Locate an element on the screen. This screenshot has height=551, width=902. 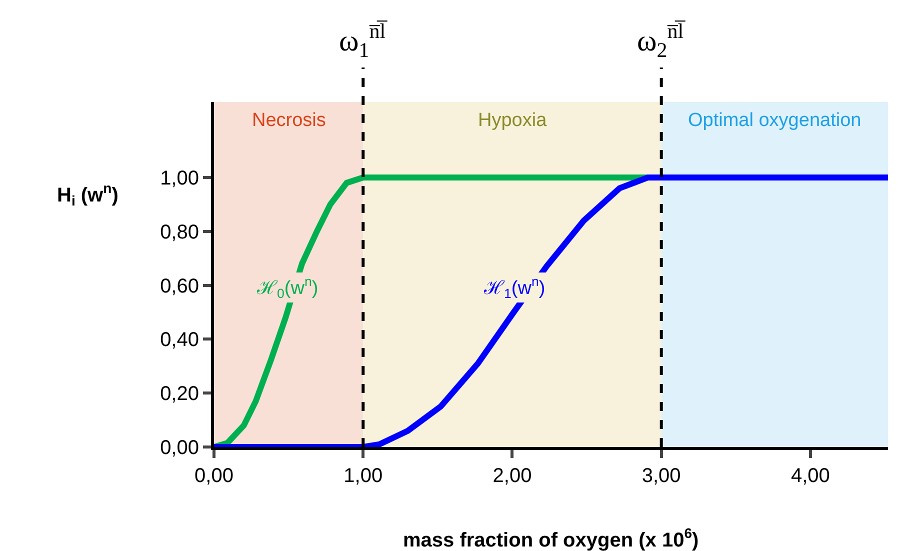
y-axis-title: H$_{i}$ (w$^{n}$) is located at coordinates (87, 194).